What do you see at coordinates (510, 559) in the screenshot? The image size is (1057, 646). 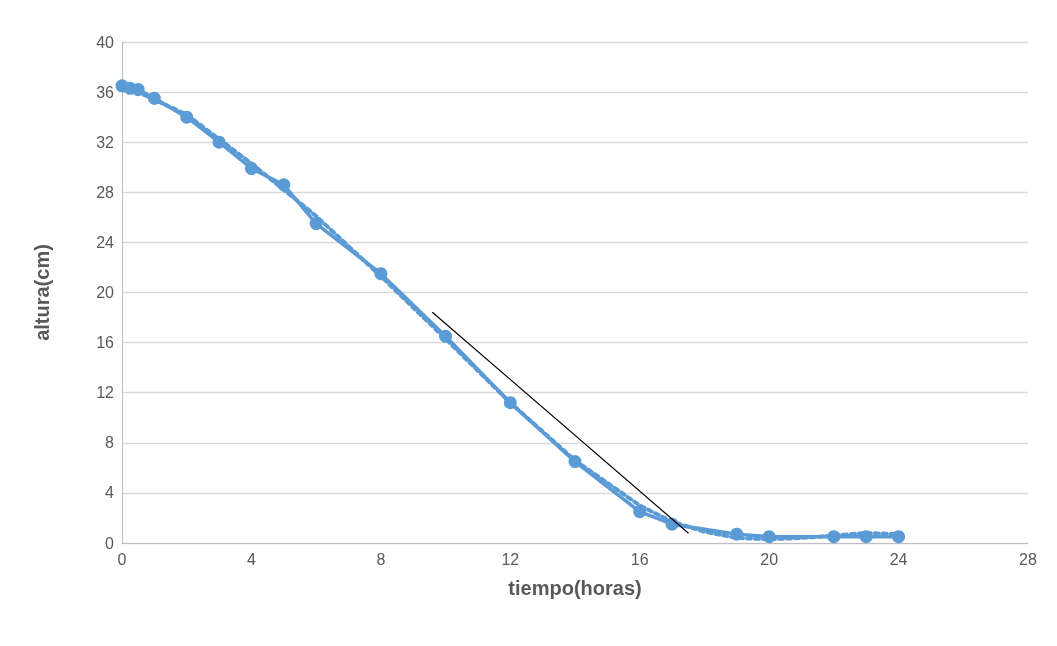 I see `x-tick-label: 12` at bounding box center [510, 559].